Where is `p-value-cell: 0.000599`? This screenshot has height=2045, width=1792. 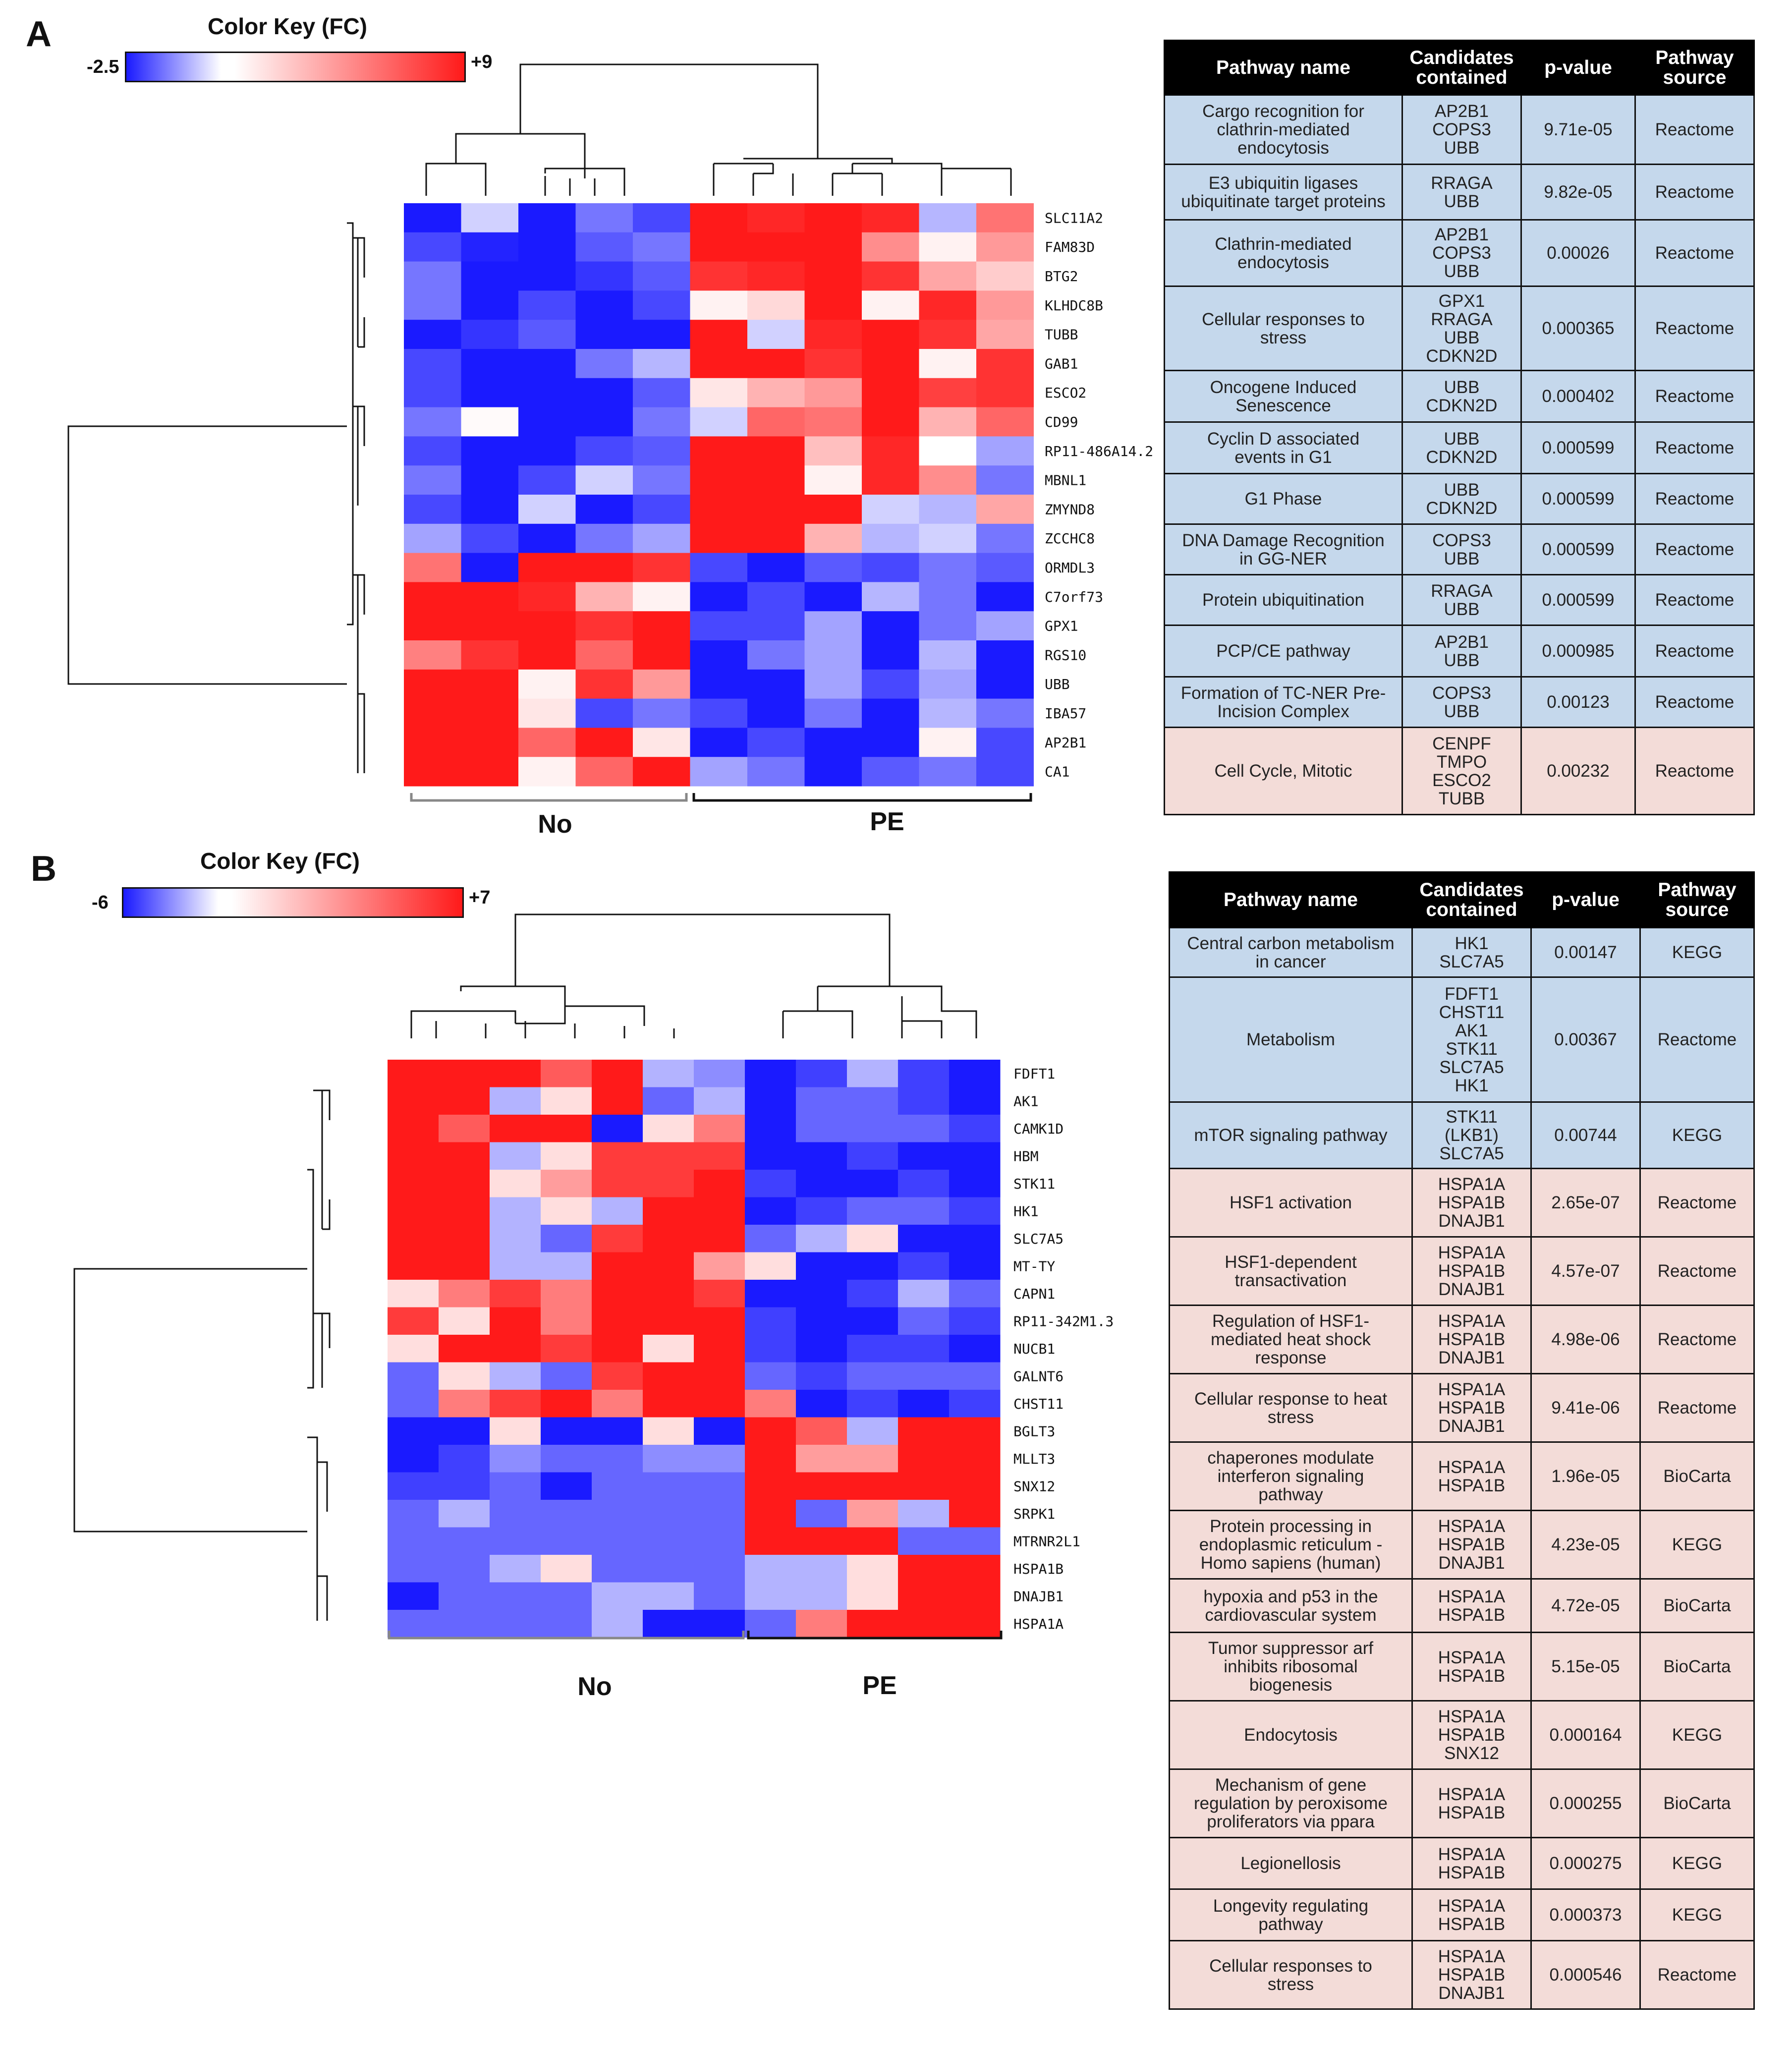
p-value-cell: 0.000599 is located at coordinates (1578, 549).